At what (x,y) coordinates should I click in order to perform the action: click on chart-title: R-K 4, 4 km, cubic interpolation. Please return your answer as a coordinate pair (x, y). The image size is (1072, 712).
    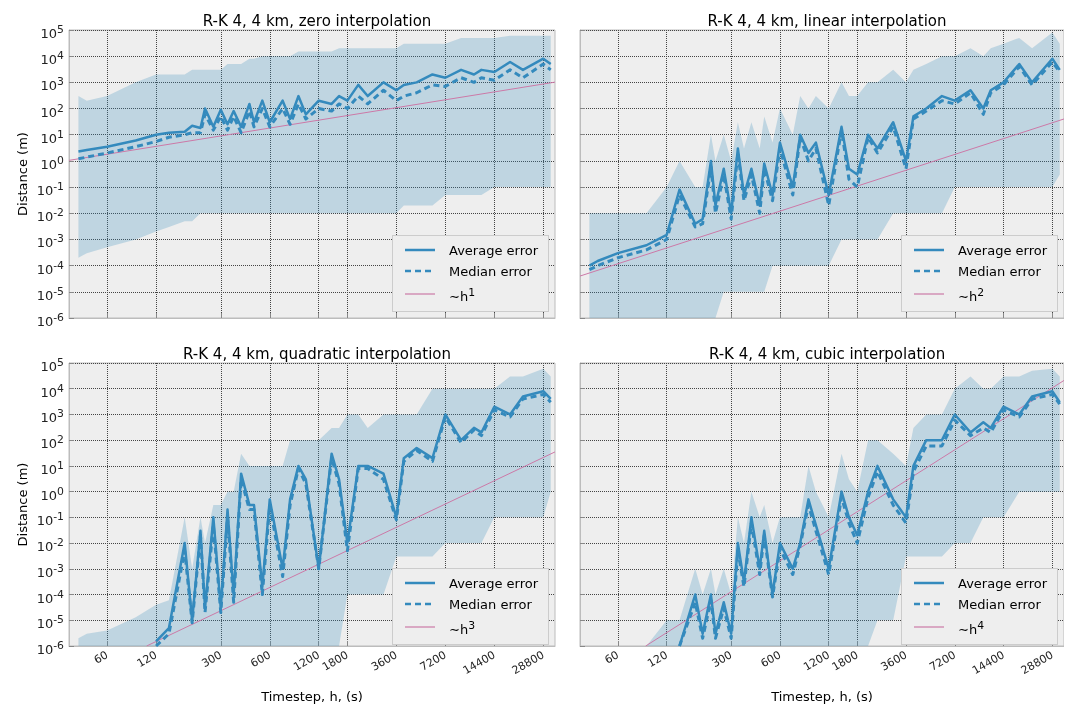
    Looking at the image, I should click on (827, 353).